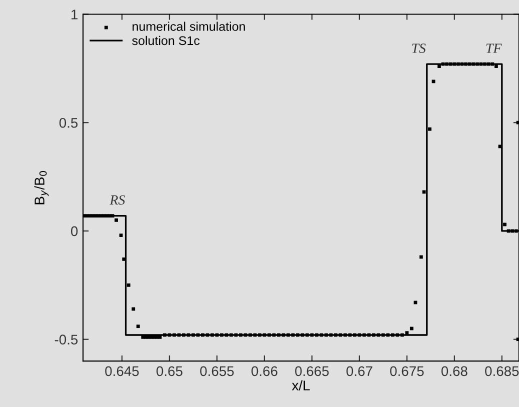 Image resolution: width=519 pixels, height=407 pixels. What do you see at coordinates (188, 26) in the screenshot?
I see `legend-label: numerical simulation` at bounding box center [188, 26].